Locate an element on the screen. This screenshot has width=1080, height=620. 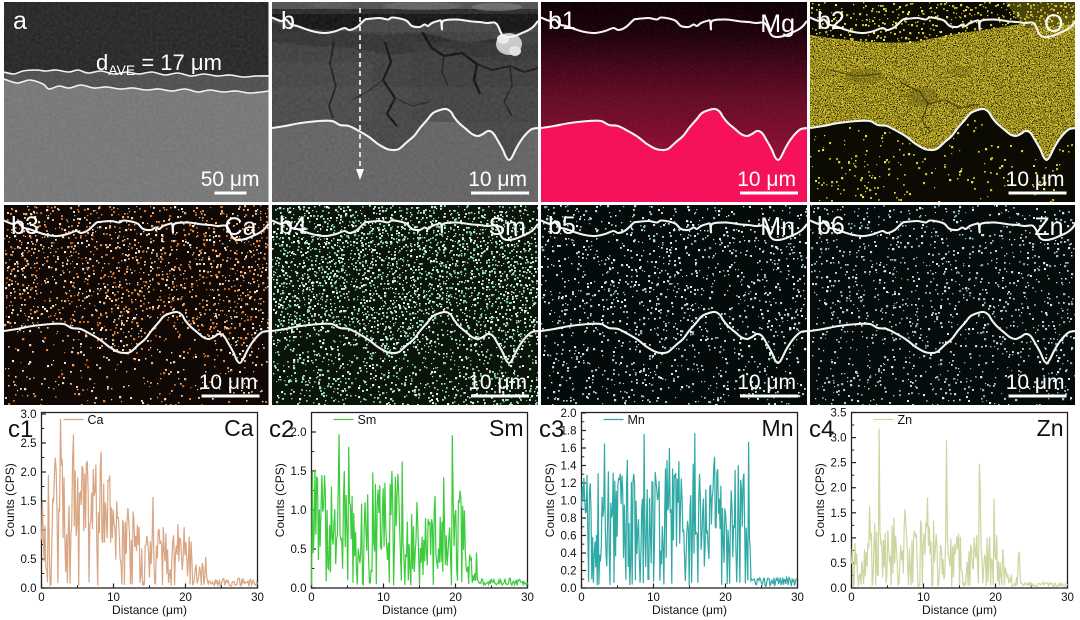
svg-text: b is located at coordinates (288, 21).